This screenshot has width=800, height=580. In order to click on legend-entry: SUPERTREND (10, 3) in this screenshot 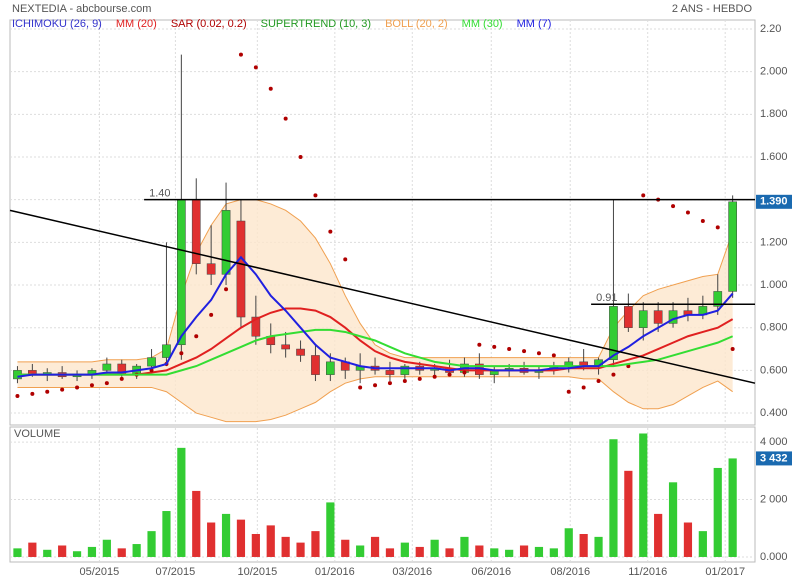, I will do `click(316, 24)`.